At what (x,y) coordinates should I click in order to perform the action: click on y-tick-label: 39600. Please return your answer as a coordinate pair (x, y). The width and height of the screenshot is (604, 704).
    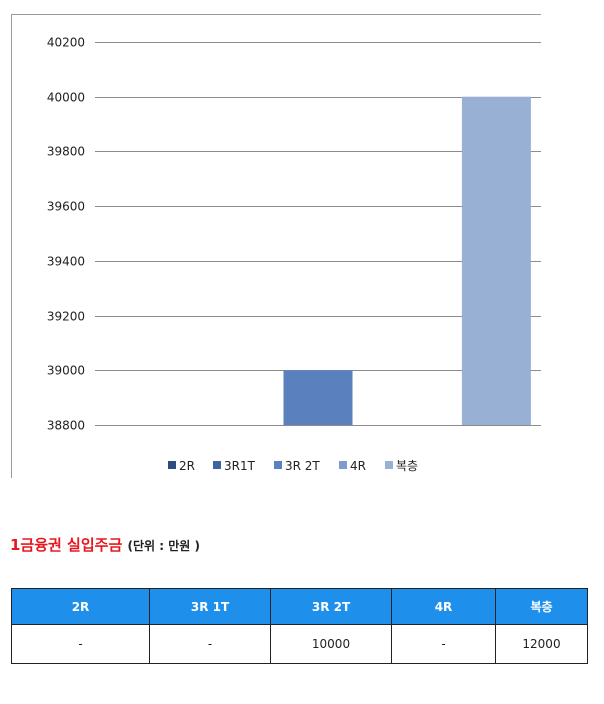
    Looking at the image, I should click on (66, 207).